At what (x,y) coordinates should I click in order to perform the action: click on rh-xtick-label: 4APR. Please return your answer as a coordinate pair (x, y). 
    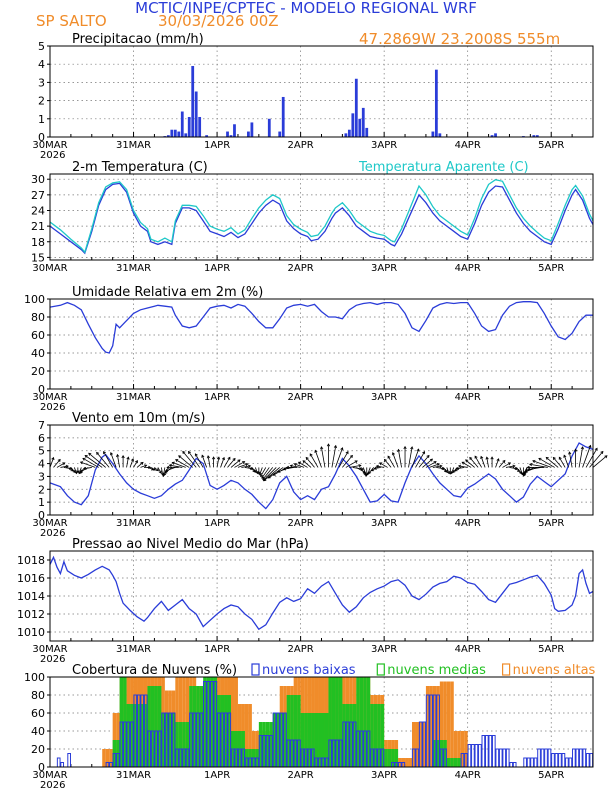
    Looking at the image, I should click on (468, 397).